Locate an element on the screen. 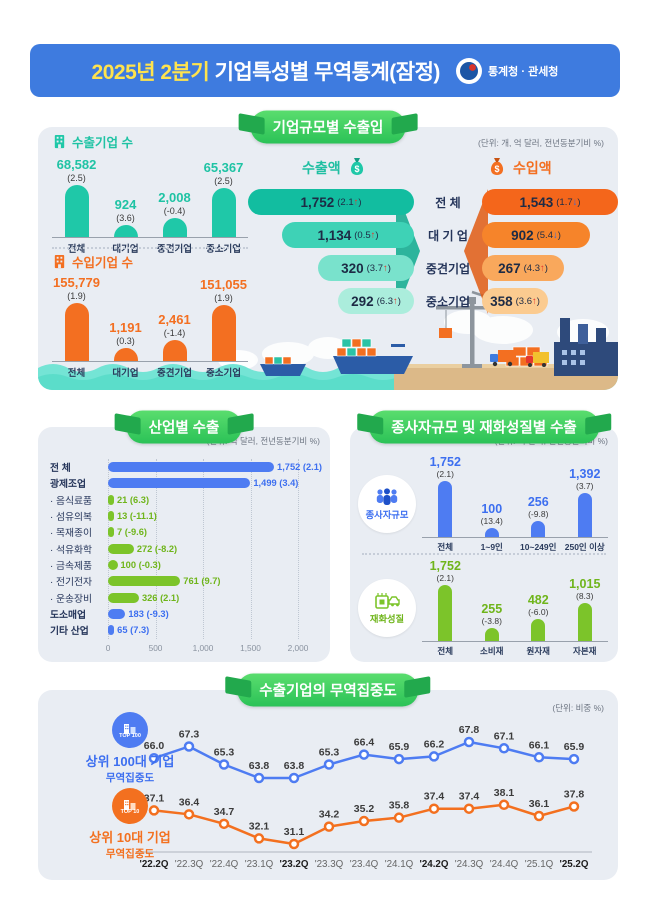  industry-row: · 운송장비 326 (2.1) is located at coordinates (186, 597).